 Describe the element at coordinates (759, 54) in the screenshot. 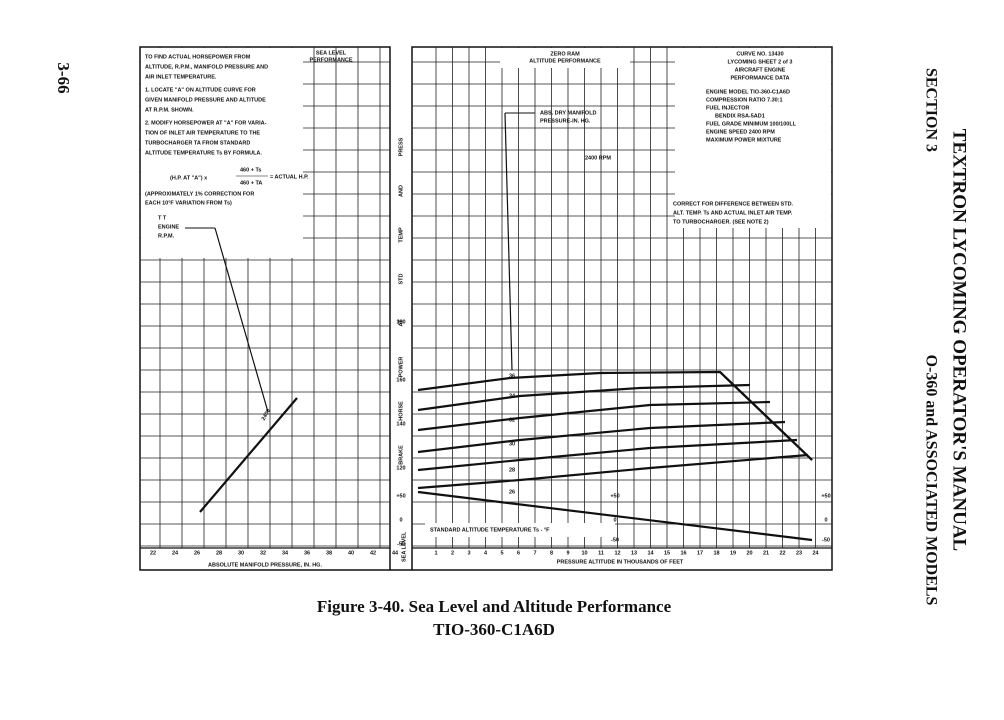

I see `data-block: CURVE NO. 13430` at that location.